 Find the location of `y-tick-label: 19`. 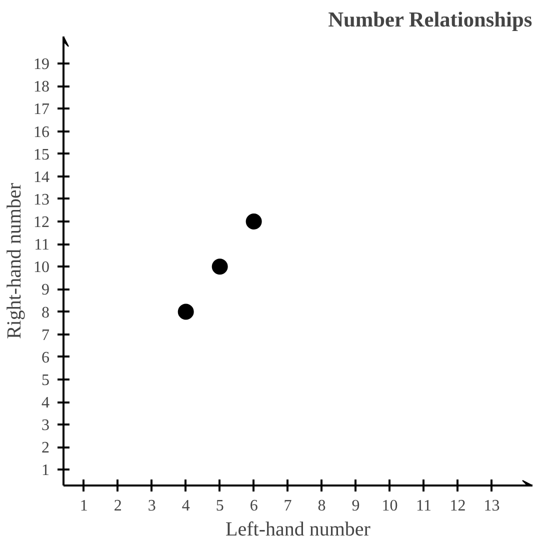

y-tick-label: 19 is located at coordinates (42, 65).